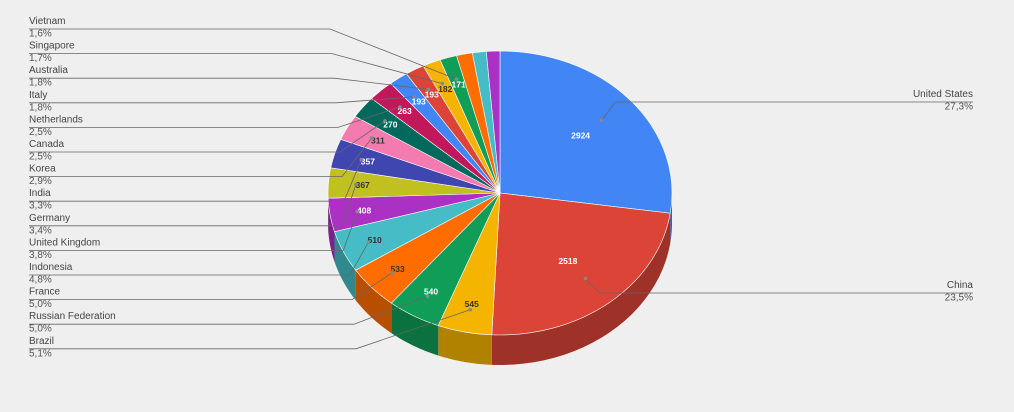  Describe the element at coordinates (42, 169) in the screenshot. I see `slice-name-korea: Korea` at that location.